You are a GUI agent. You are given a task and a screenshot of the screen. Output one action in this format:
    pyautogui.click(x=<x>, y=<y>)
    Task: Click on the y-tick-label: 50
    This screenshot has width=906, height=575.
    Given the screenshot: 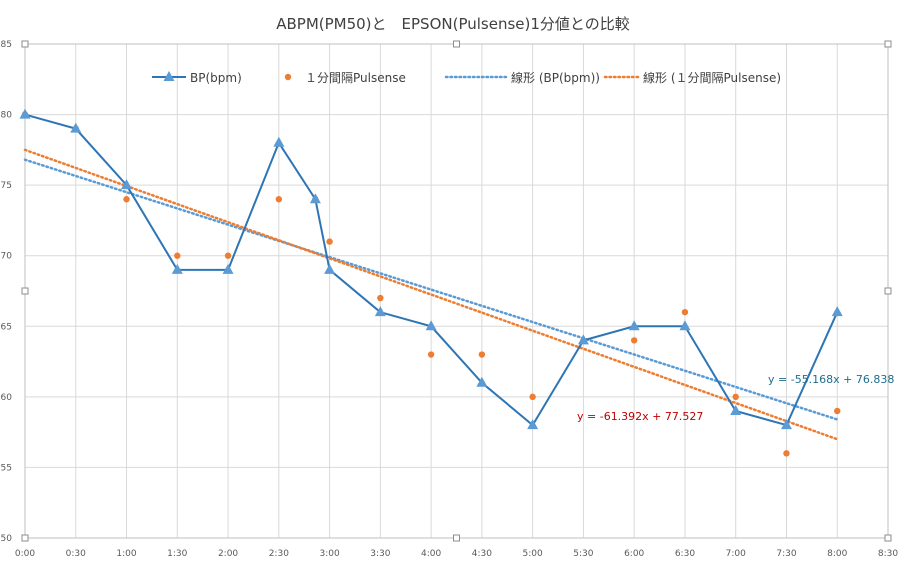 What is the action you would take?
    pyautogui.click(x=7, y=539)
    